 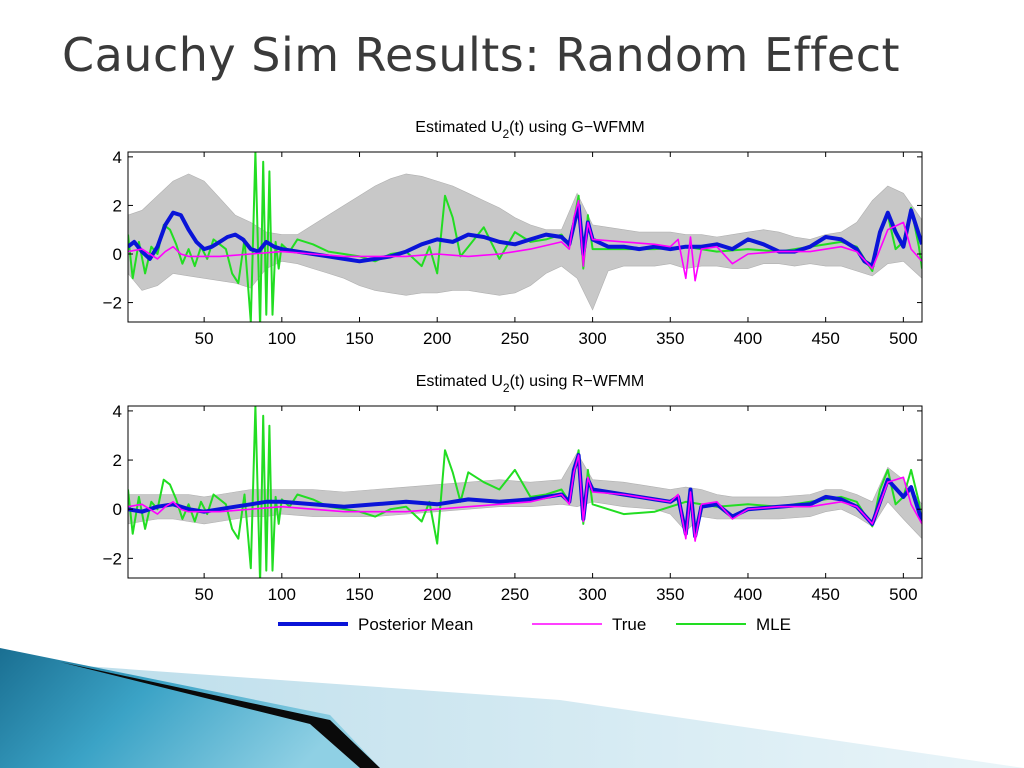 I want to click on credible-band, so click(x=525, y=496).